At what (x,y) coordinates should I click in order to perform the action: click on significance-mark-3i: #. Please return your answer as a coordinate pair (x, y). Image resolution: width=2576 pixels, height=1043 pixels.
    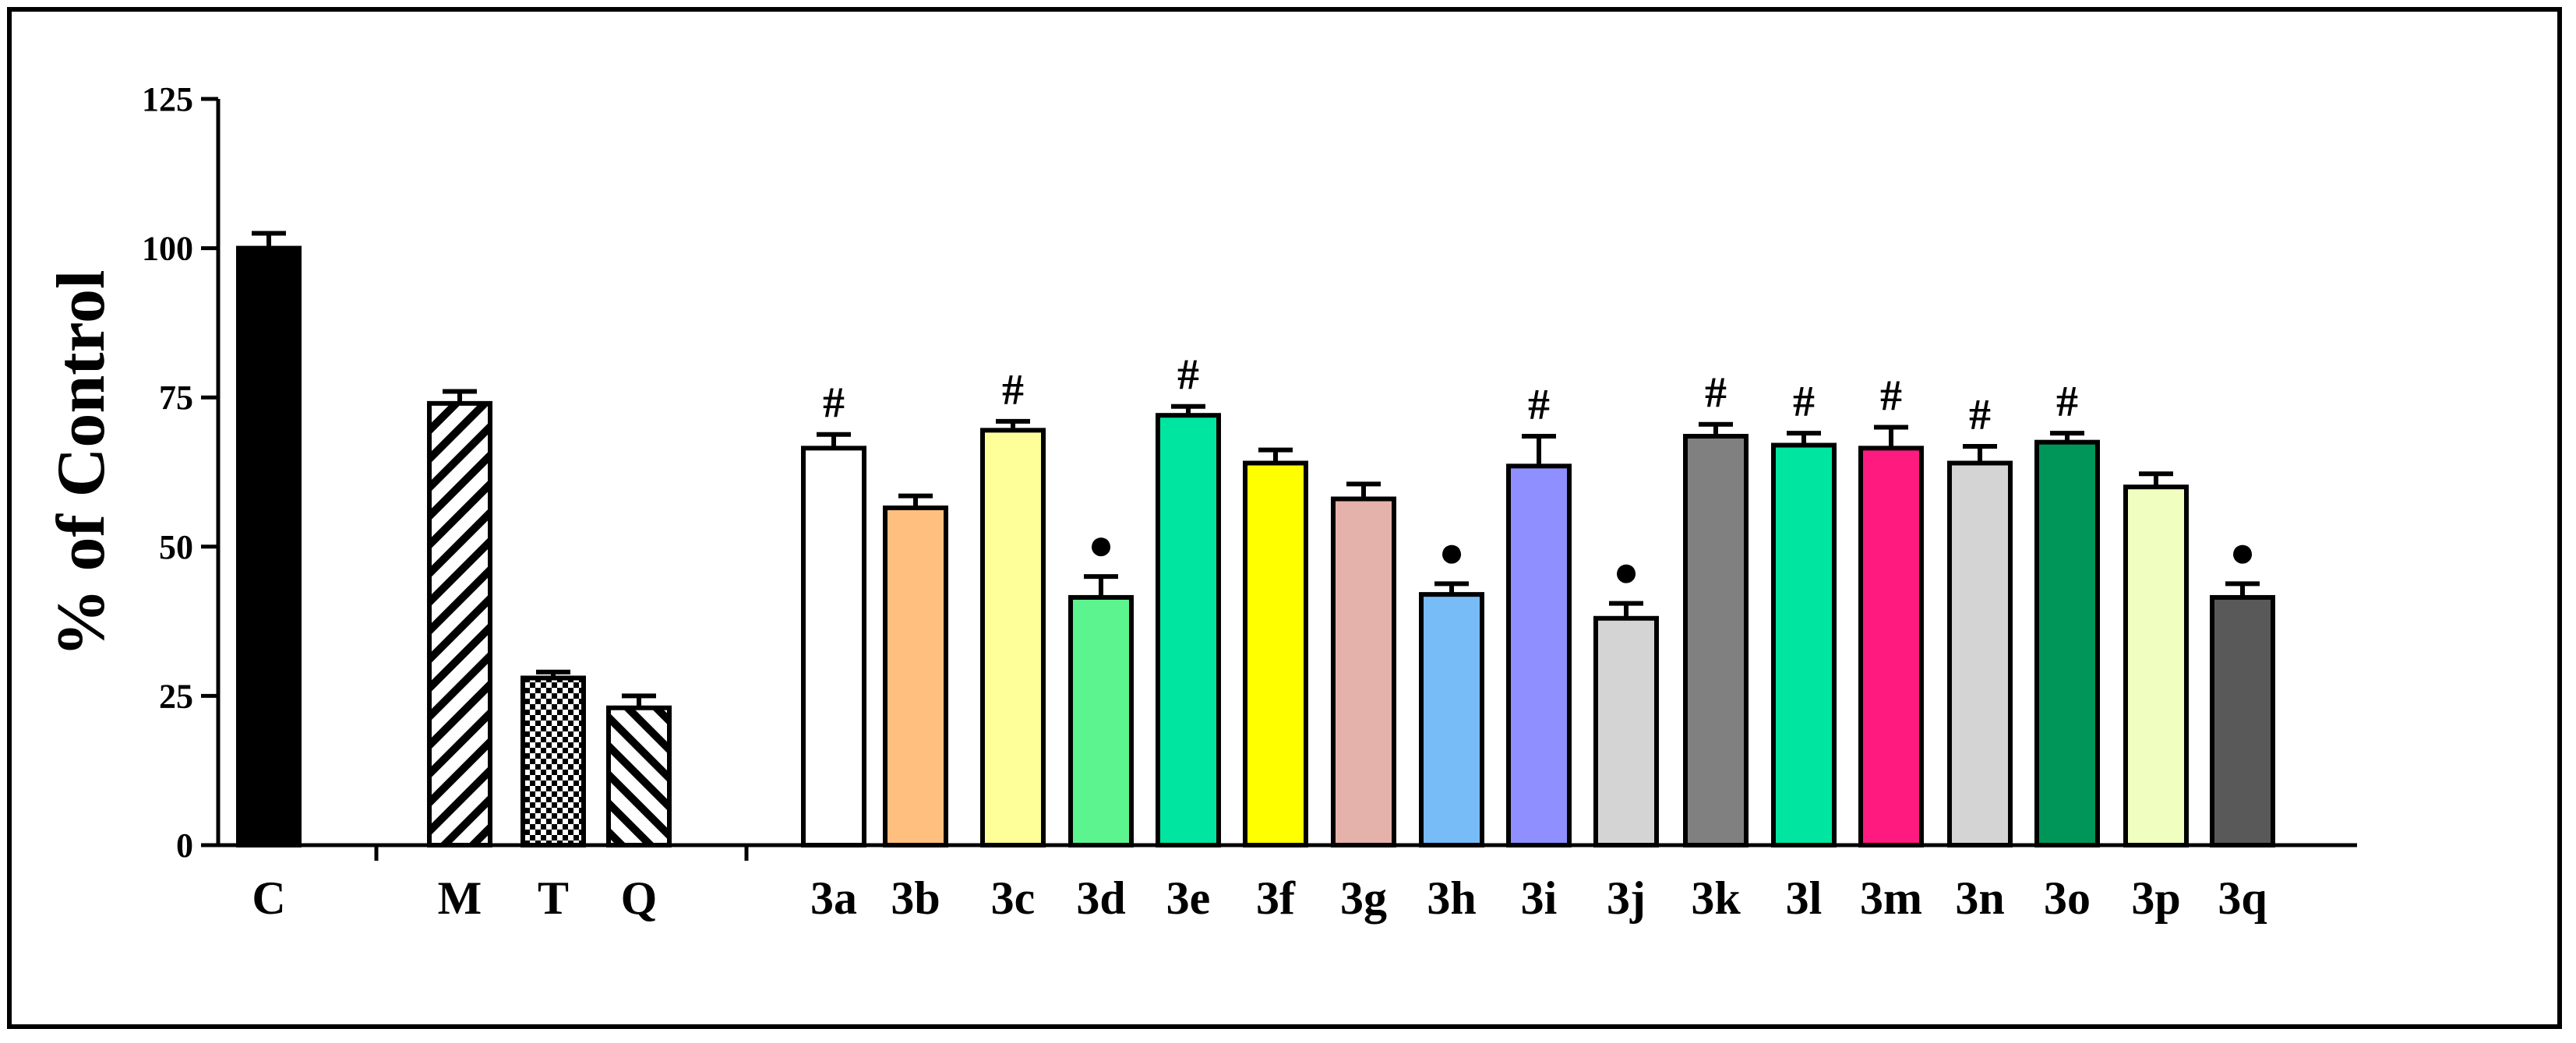
    Looking at the image, I should click on (1539, 405).